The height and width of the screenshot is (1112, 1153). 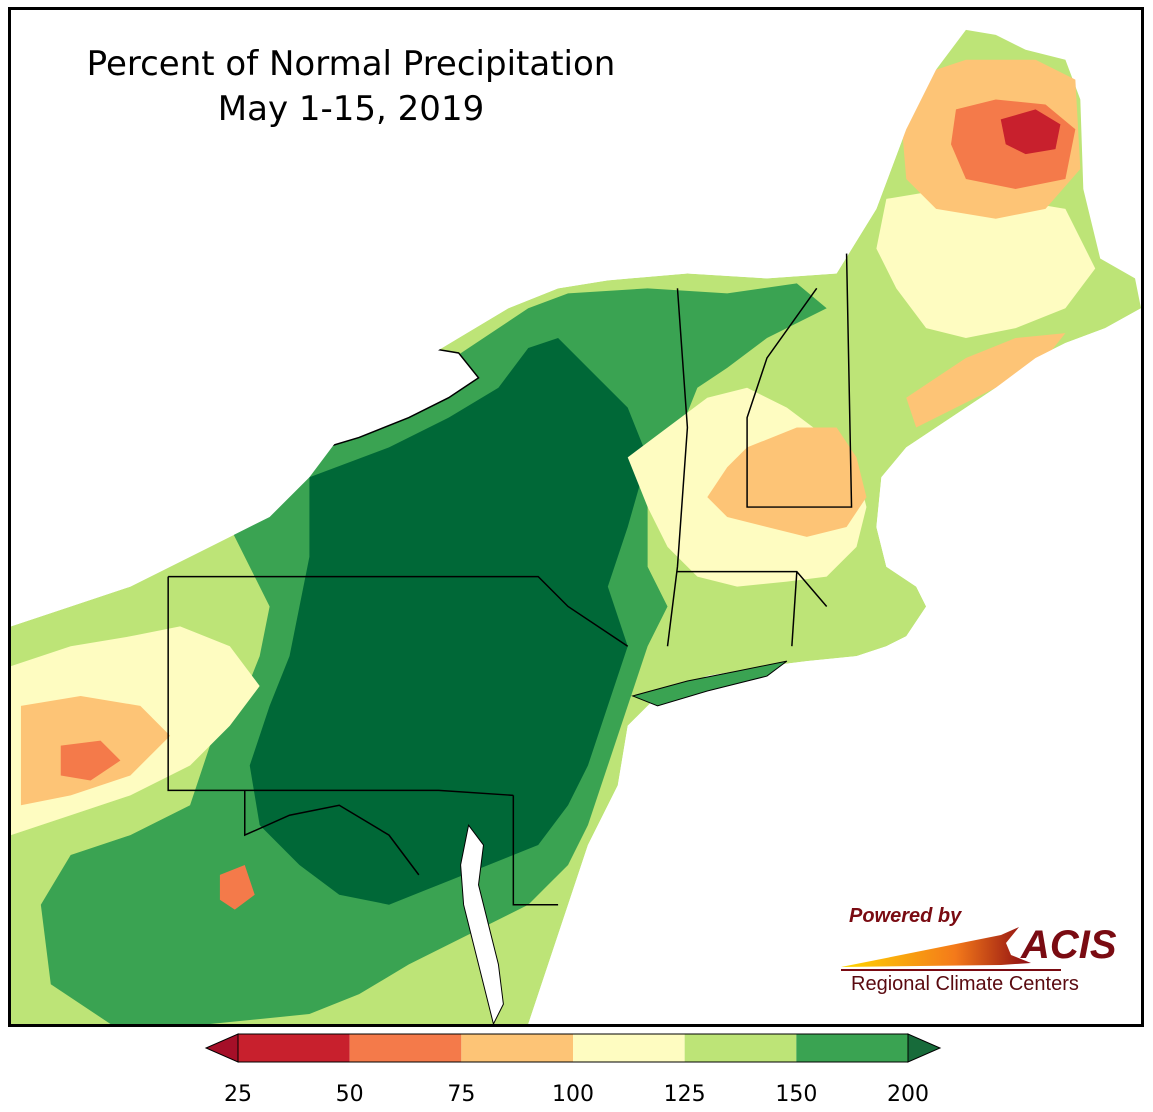 What do you see at coordinates (221, 1048) in the screenshot?
I see `legend-below-arrow` at bounding box center [221, 1048].